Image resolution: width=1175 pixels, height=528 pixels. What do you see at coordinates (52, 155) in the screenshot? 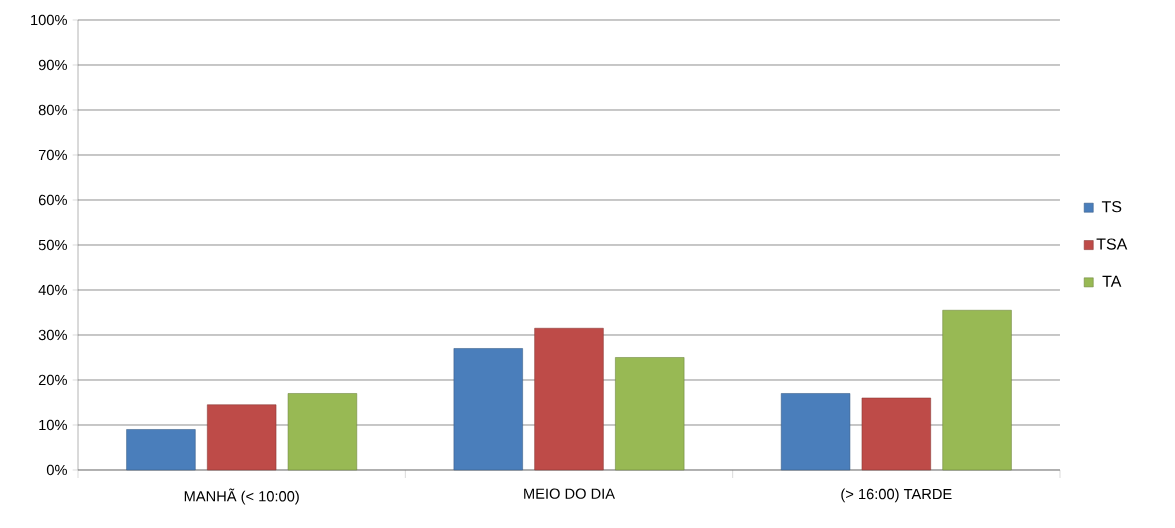
I see `y-tick-label: 70%` at bounding box center [52, 155].